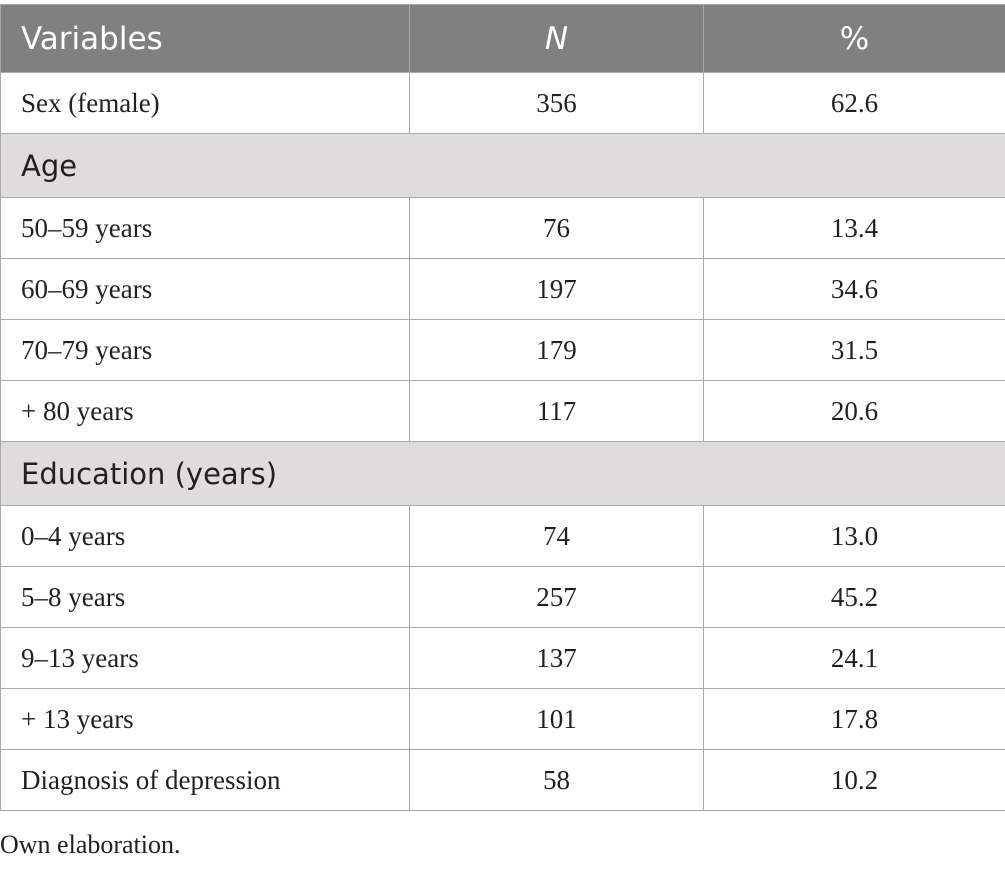  I want to click on table-row: 5–8 years 257 45.2, so click(502, 597).